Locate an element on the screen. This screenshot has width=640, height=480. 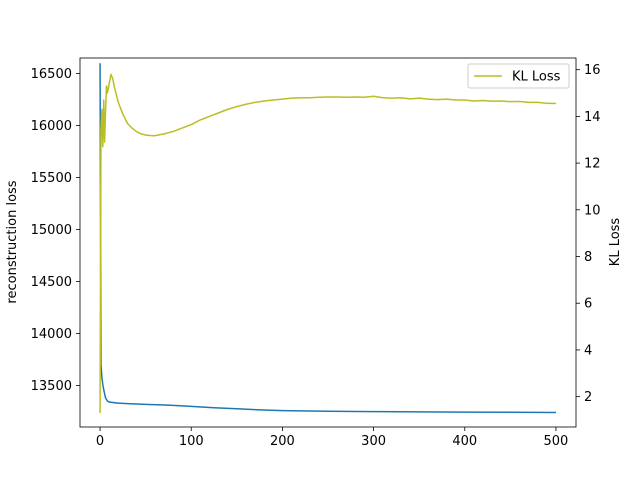
x-tick-label: 0 is located at coordinates (100, 441).